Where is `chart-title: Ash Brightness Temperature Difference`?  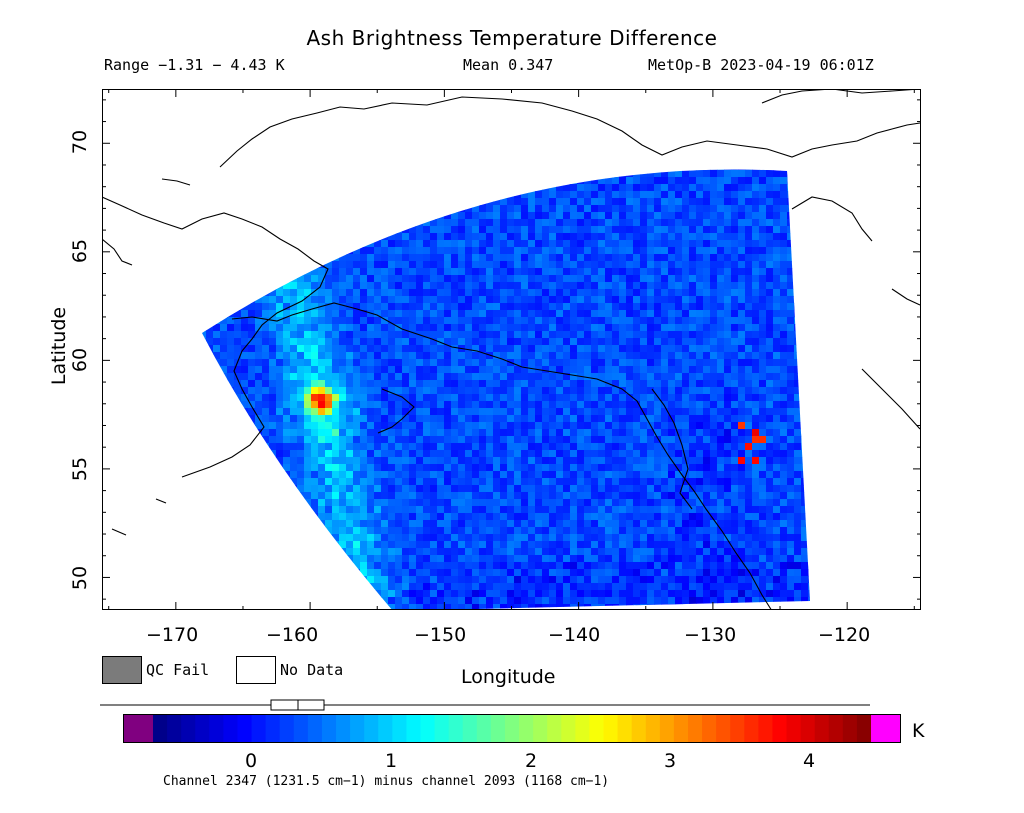 chart-title: Ash Brightness Temperature Difference is located at coordinates (512, 38).